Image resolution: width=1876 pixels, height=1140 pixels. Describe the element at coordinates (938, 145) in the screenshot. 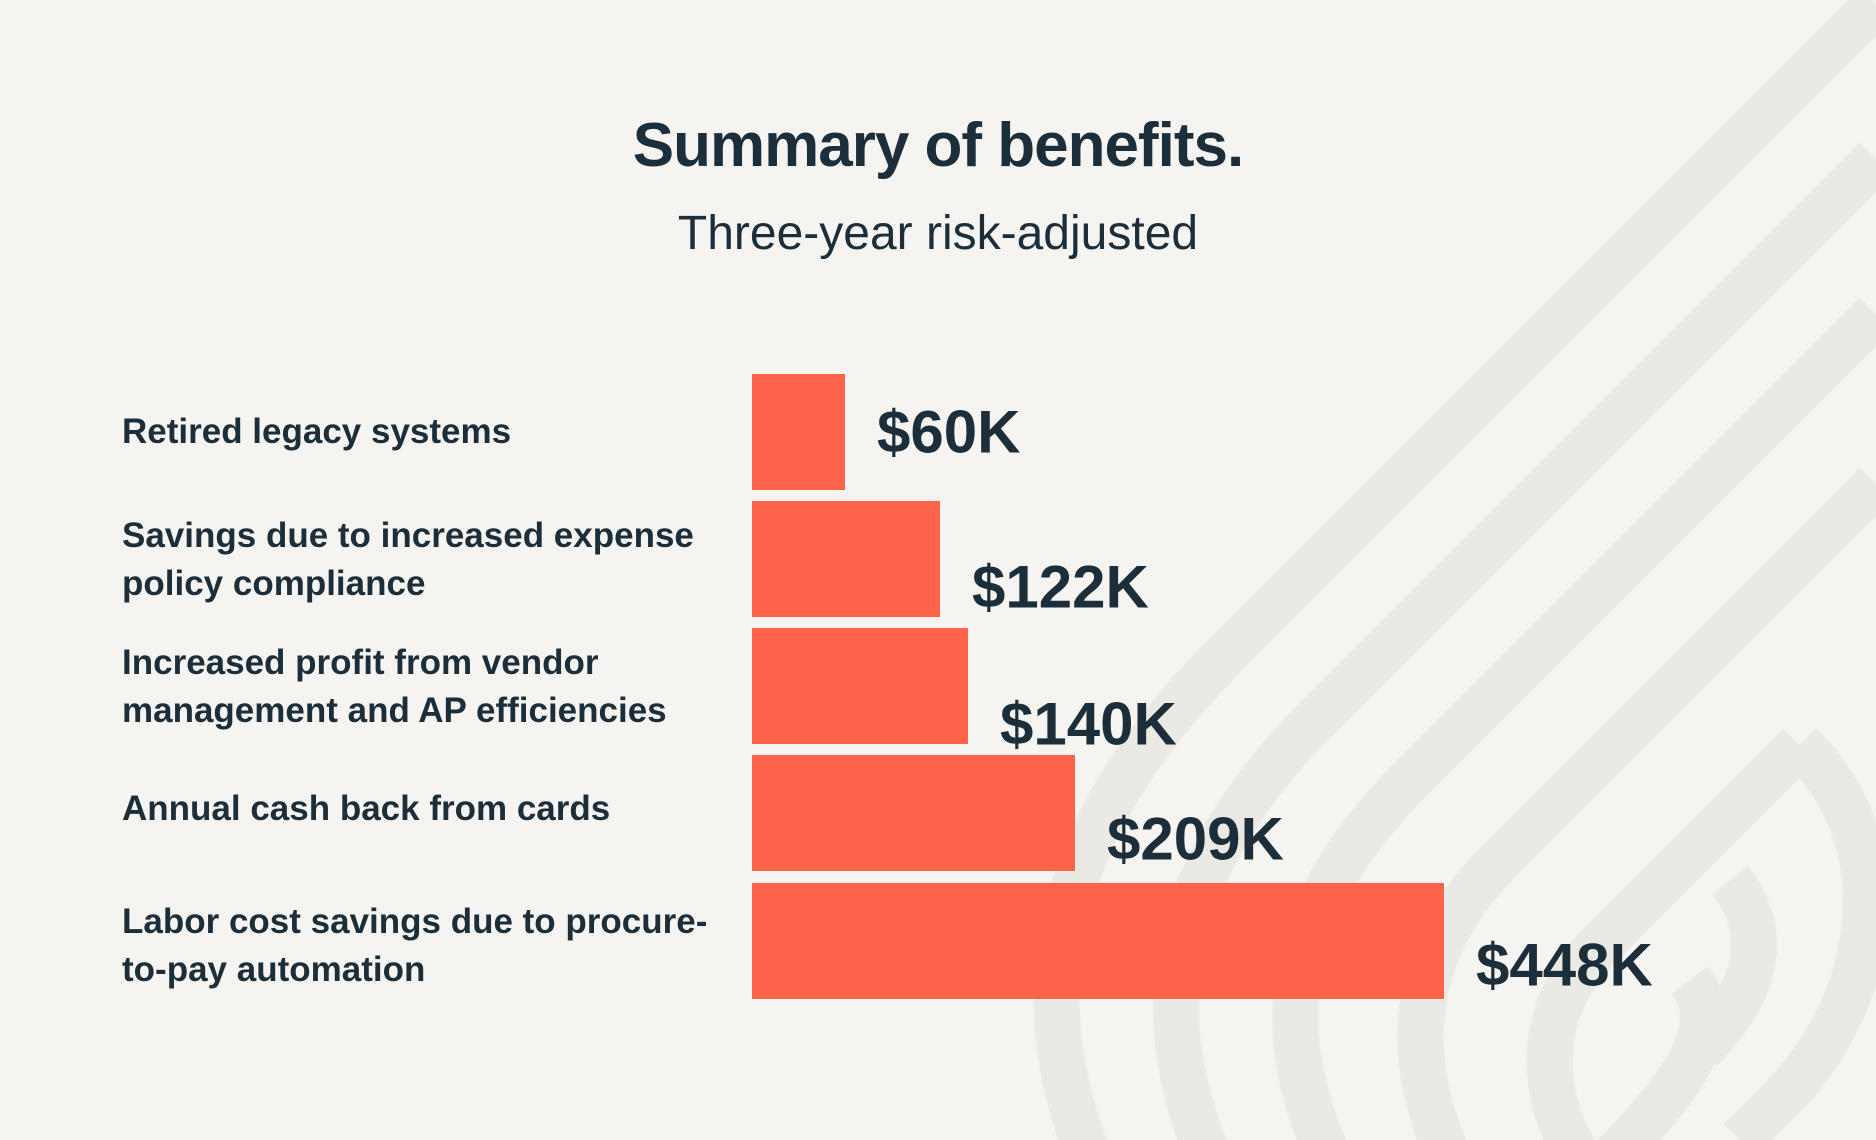

I see `chart-title: Summary of benefits.` at that location.